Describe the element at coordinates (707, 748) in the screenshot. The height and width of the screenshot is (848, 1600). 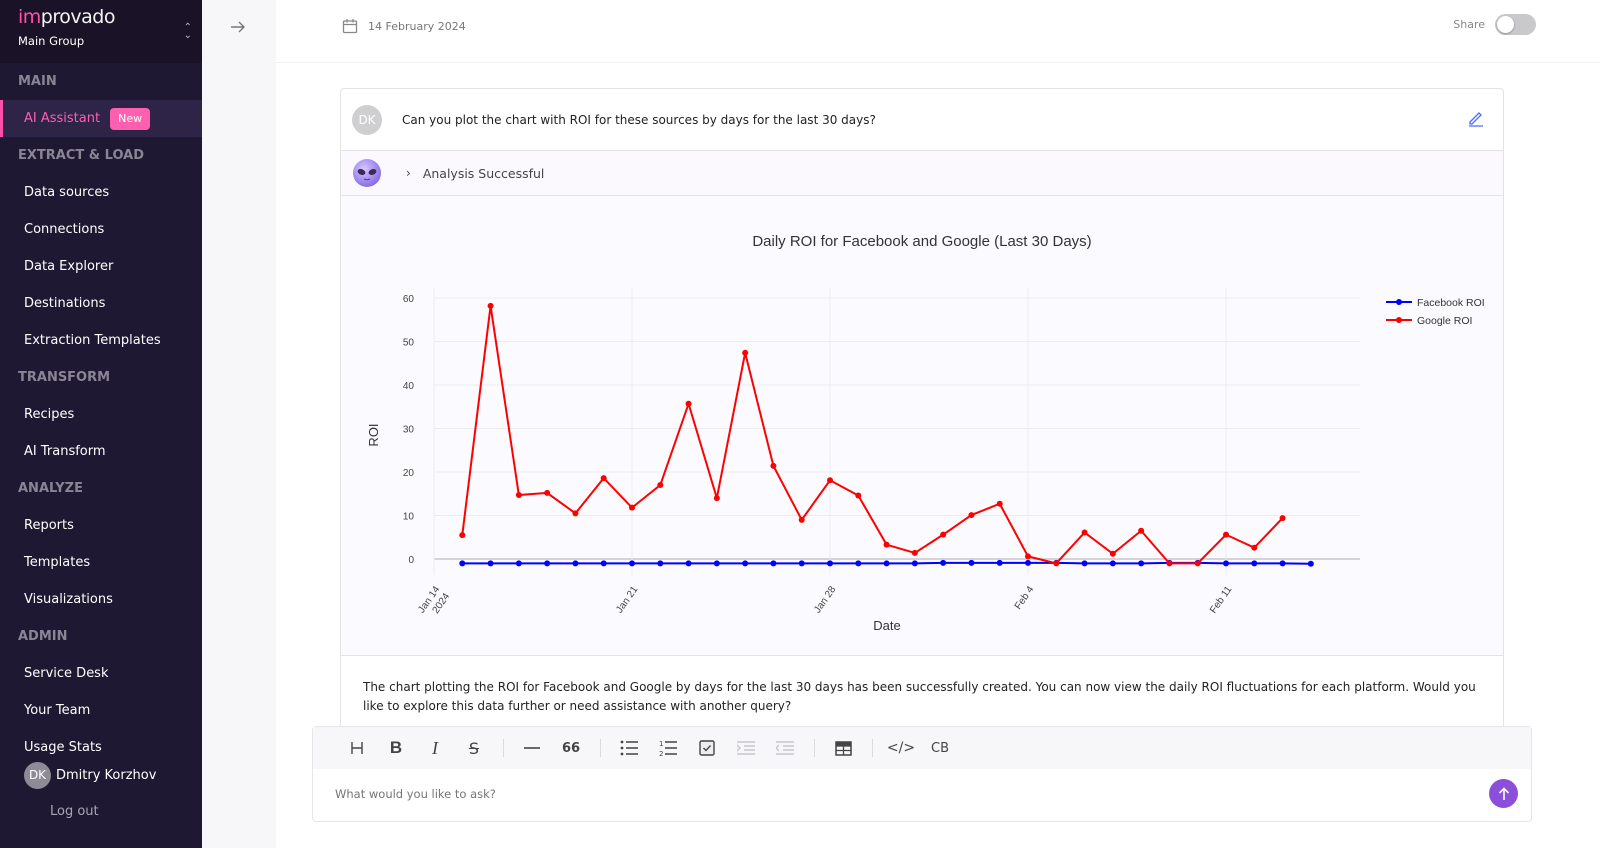
I see `task-list-icon` at that location.